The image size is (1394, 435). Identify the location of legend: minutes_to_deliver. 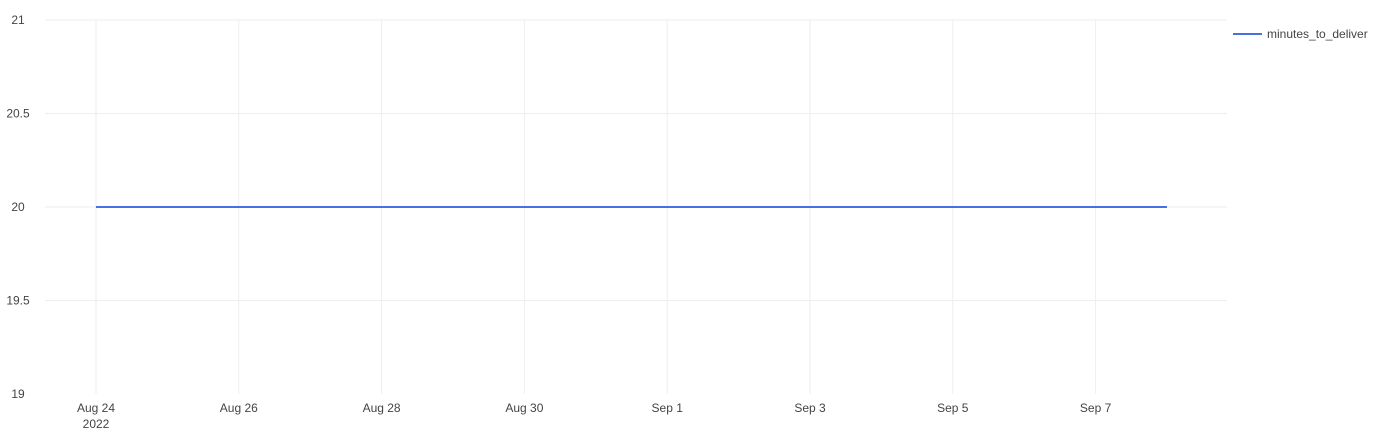
(1300, 34).